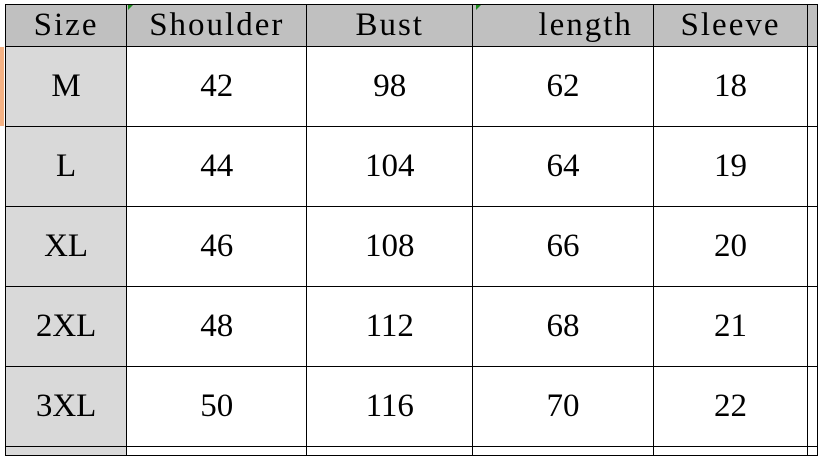 The width and height of the screenshot is (818, 456). I want to click on value-cell: 22, so click(730, 406).